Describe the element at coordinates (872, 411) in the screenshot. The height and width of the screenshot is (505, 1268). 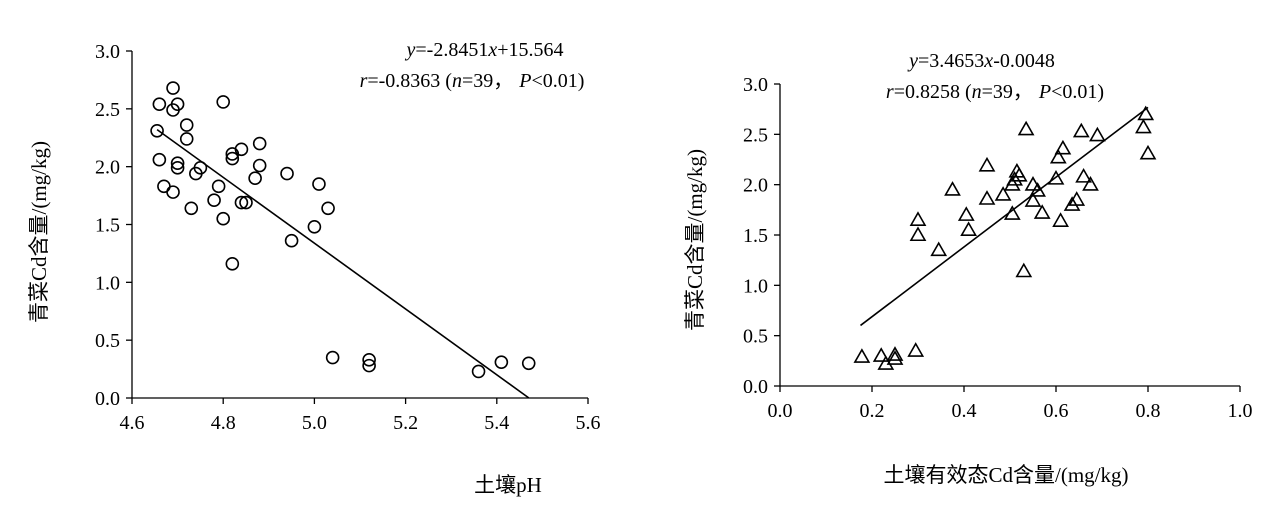
I see `x-tick-label: 0.2` at that location.